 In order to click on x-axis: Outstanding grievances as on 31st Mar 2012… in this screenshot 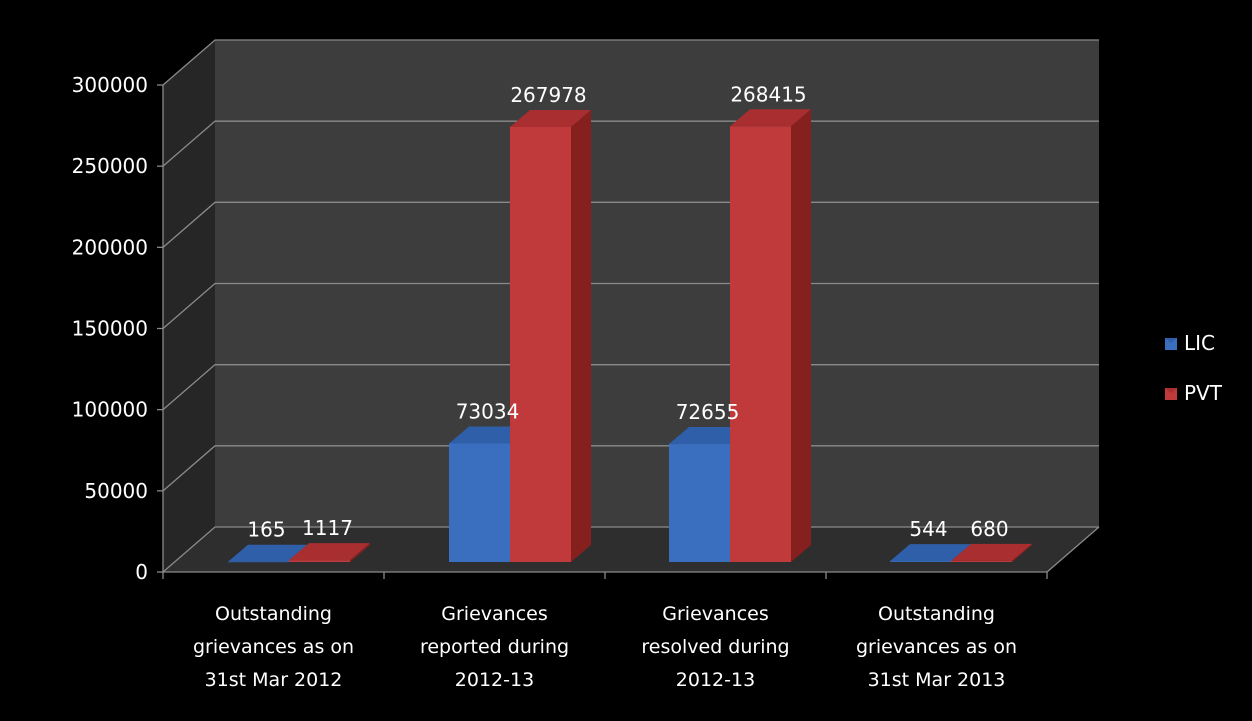, I will do `click(605, 631)`.